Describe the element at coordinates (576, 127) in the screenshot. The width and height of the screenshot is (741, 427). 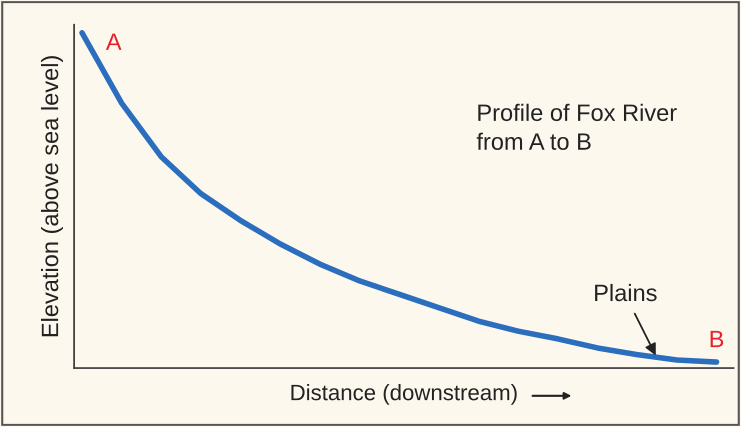
I see `annotation: Profile of Fox River from A to B` at that location.